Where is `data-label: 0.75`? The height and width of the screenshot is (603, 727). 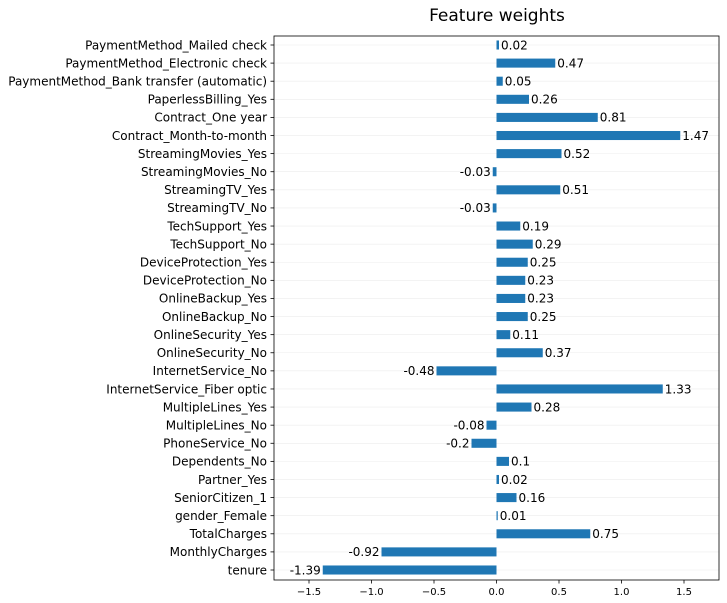
data-label: 0.75 is located at coordinates (605, 534).